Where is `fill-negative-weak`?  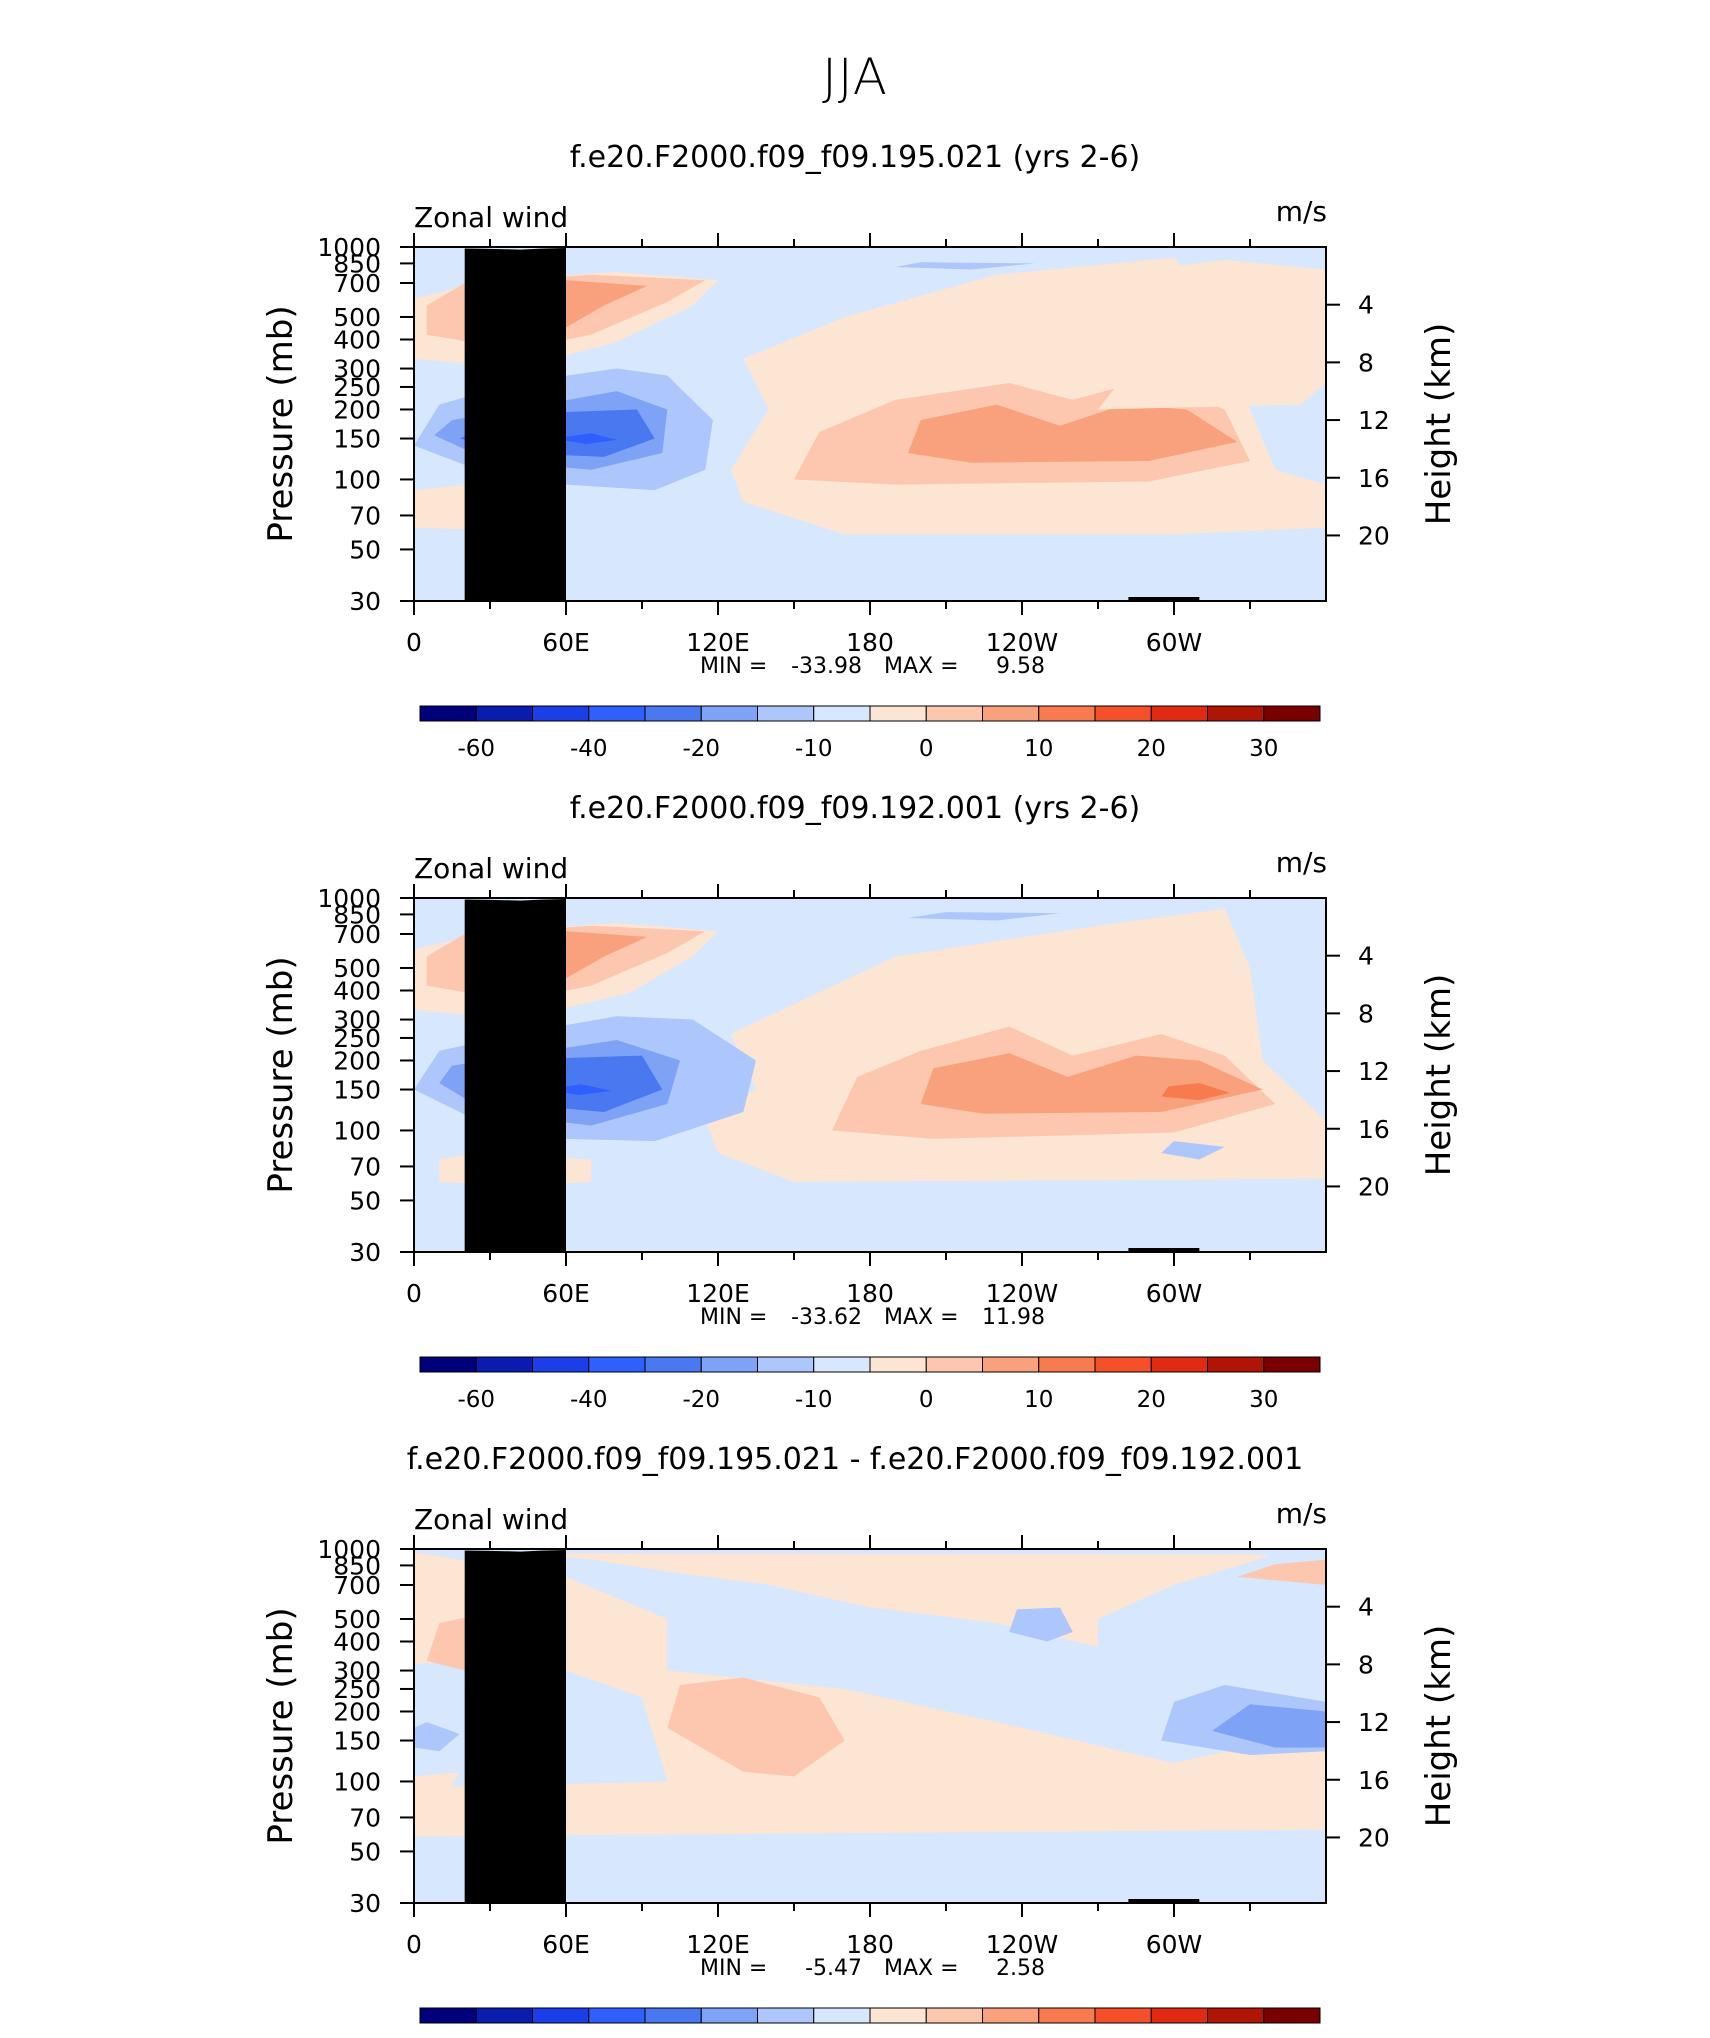 fill-negative-weak is located at coordinates (984, 916).